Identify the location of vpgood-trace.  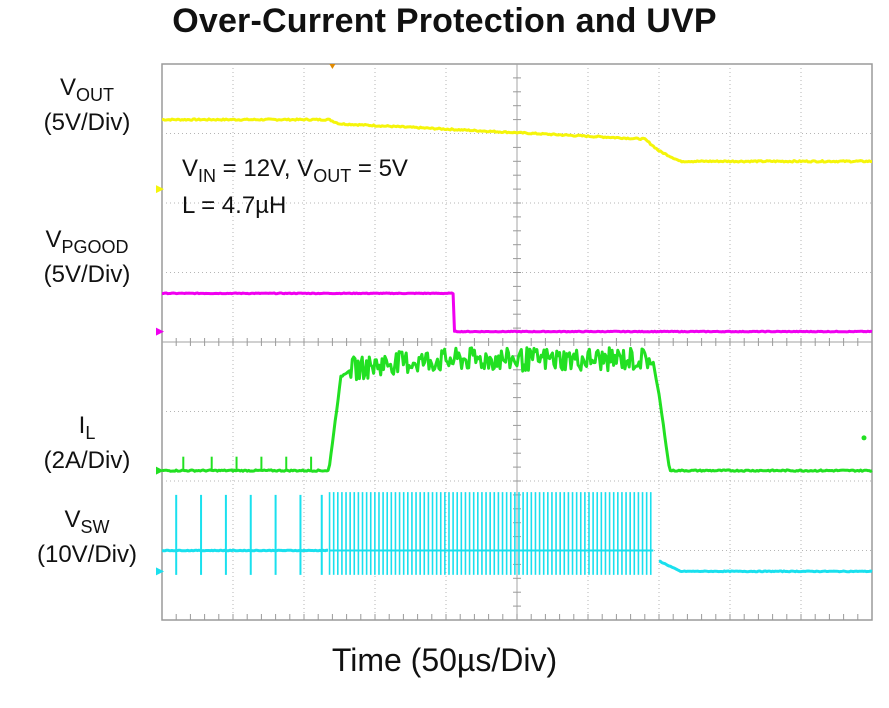
(517, 312).